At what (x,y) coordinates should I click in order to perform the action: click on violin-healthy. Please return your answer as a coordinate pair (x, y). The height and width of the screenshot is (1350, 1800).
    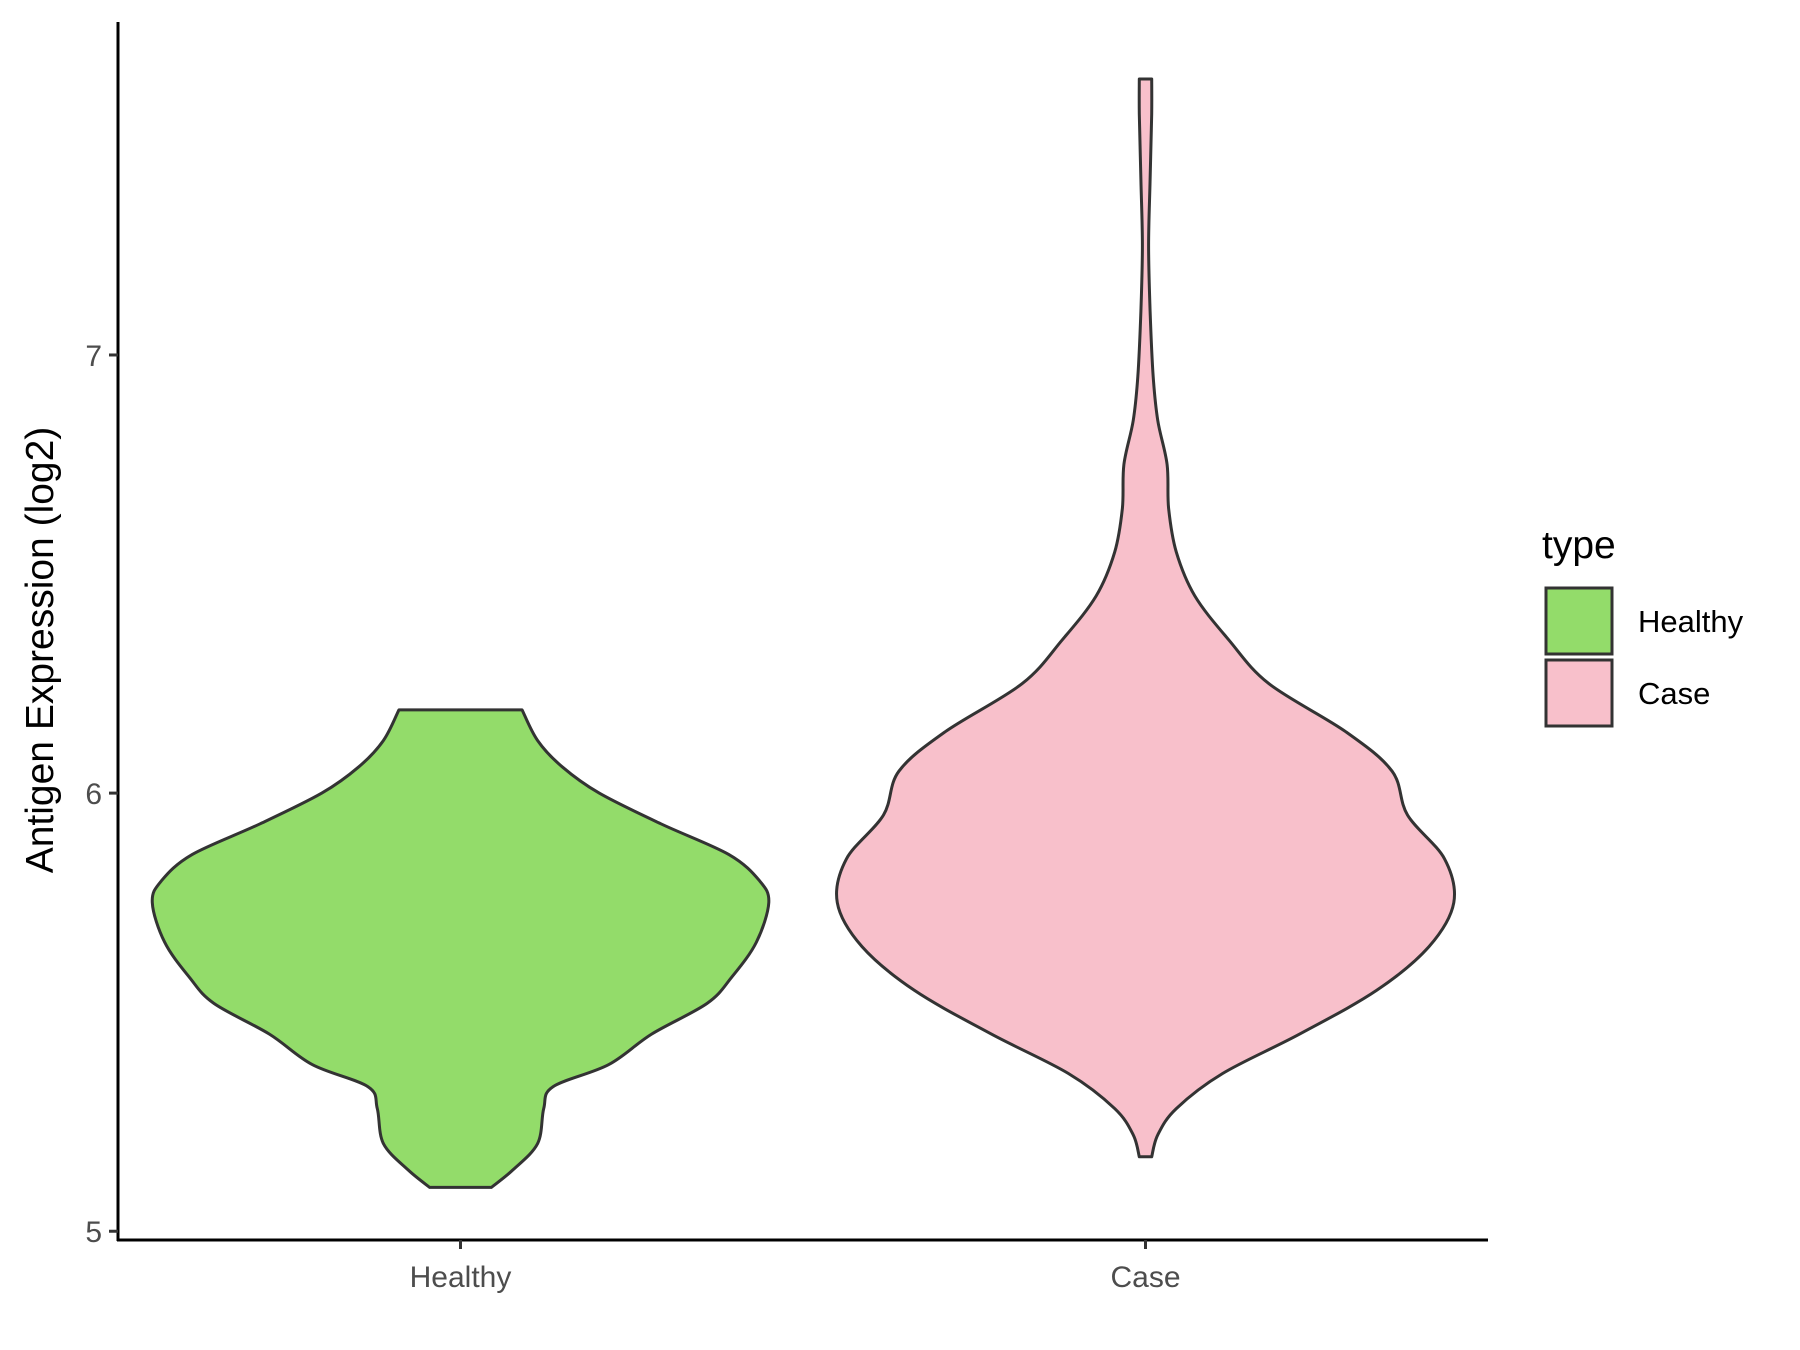
    Looking at the image, I should click on (460, 948).